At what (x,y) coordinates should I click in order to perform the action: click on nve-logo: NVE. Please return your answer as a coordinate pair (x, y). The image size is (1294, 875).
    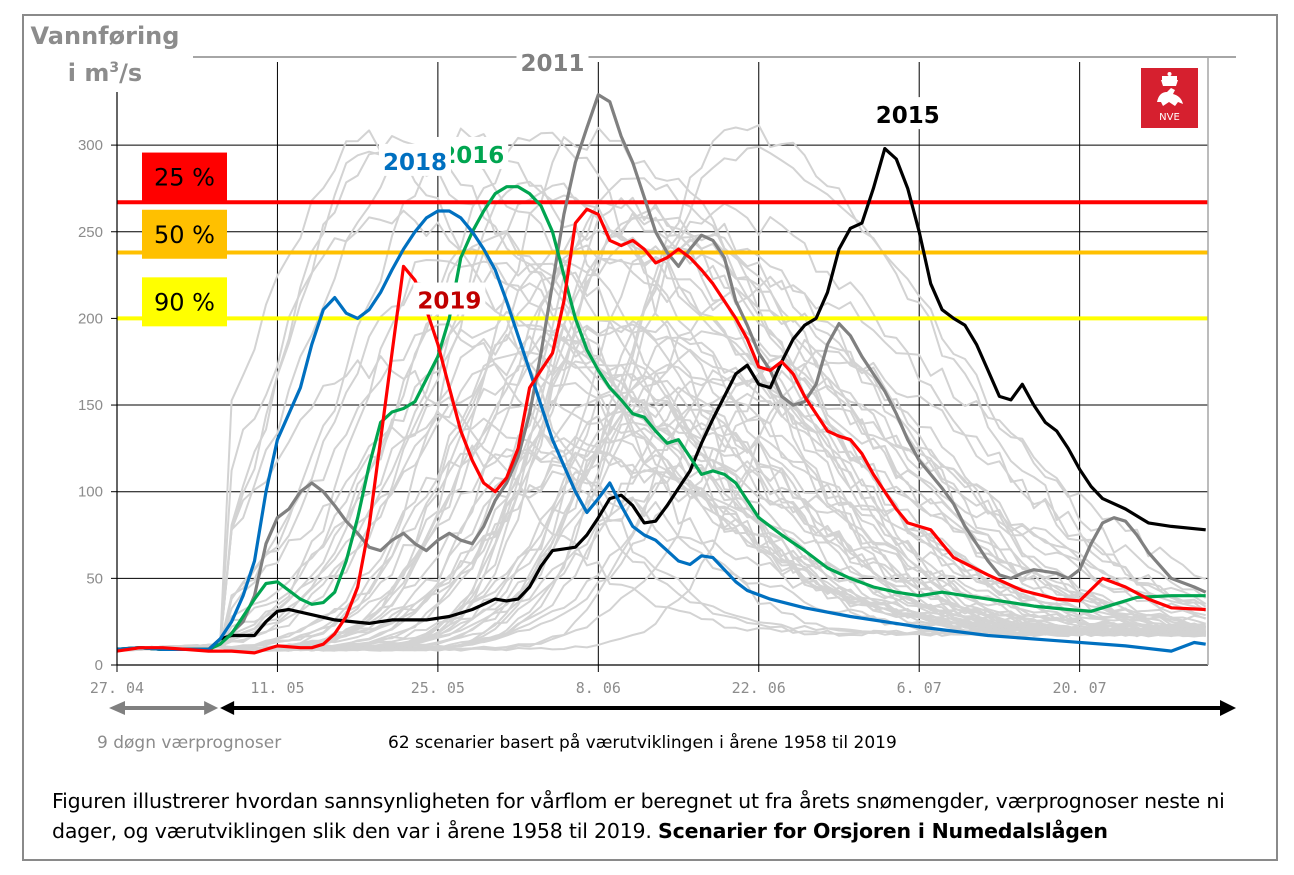
    Looking at the image, I should click on (1169, 98).